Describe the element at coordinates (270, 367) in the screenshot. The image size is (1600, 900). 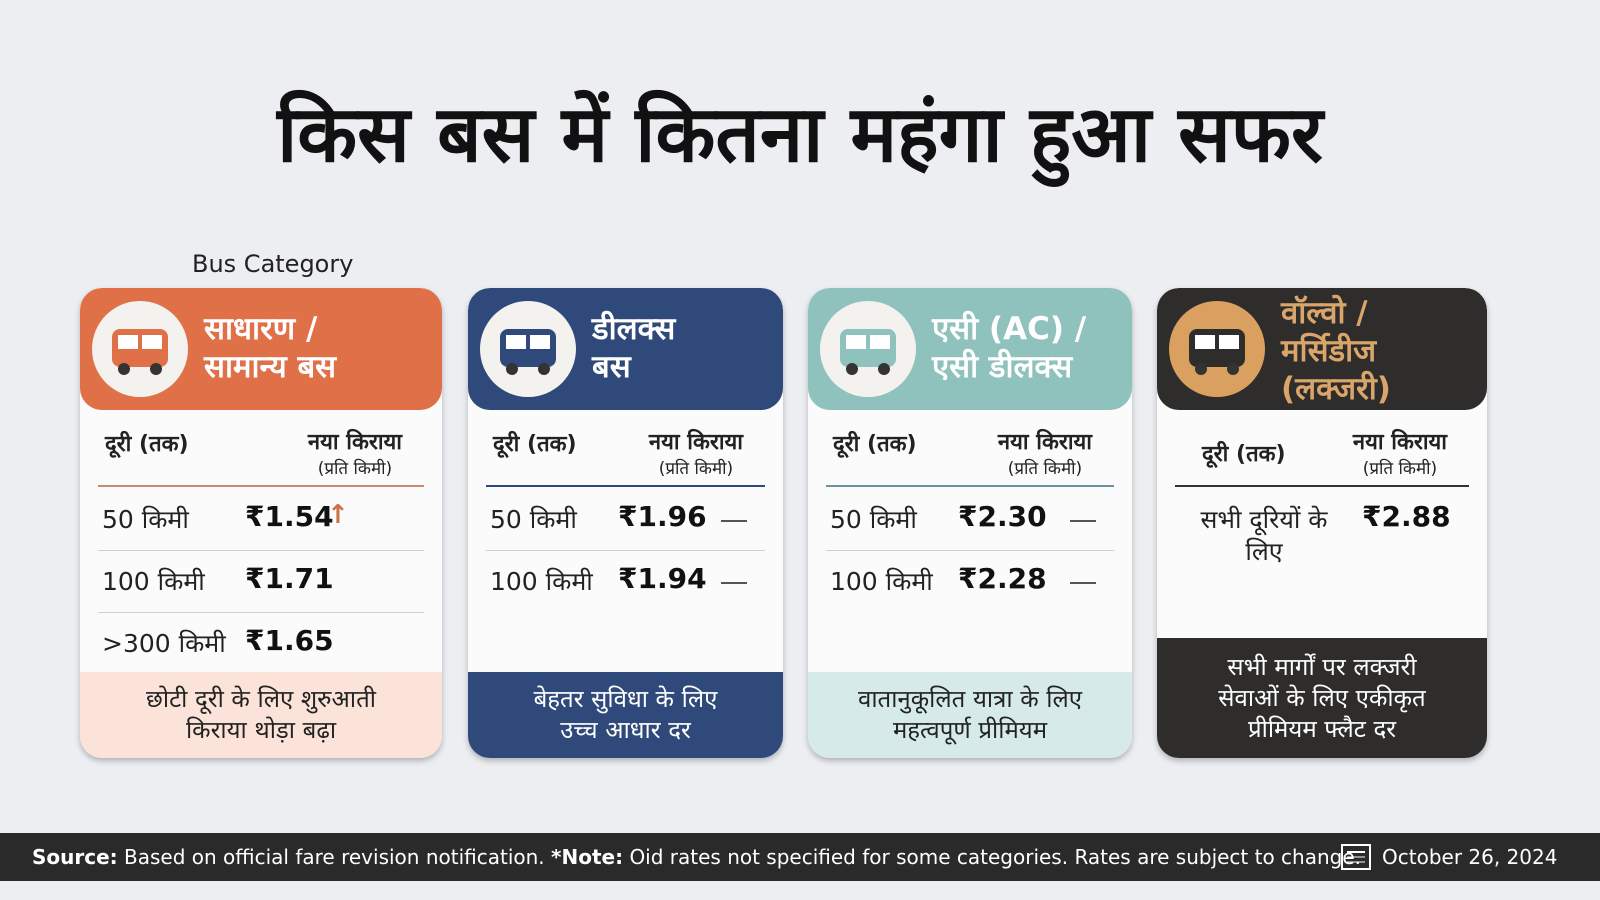
I see `title-line: सामान्य बस` at that location.